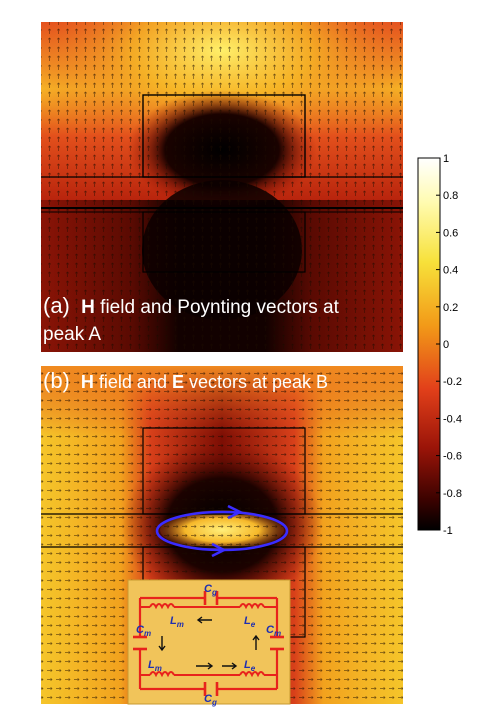 This screenshot has height=708, width=480. What do you see at coordinates (452, 494) in the screenshot?
I see `colorbar-tick-label: -0.8` at bounding box center [452, 494].